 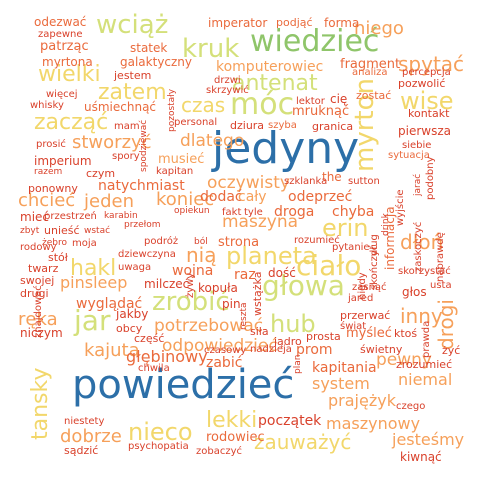 What do you see at coordinates (121, 216) in the screenshot?
I see `word: karabin` at bounding box center [121, 216].